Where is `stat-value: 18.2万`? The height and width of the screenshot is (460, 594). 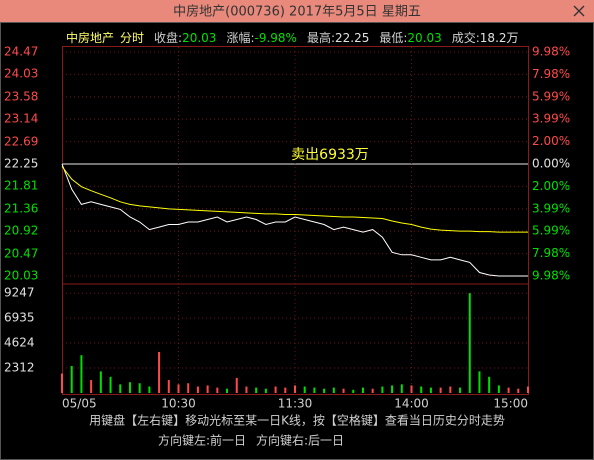
stat-value: 18.2万 is located at coordinates (499, 38).